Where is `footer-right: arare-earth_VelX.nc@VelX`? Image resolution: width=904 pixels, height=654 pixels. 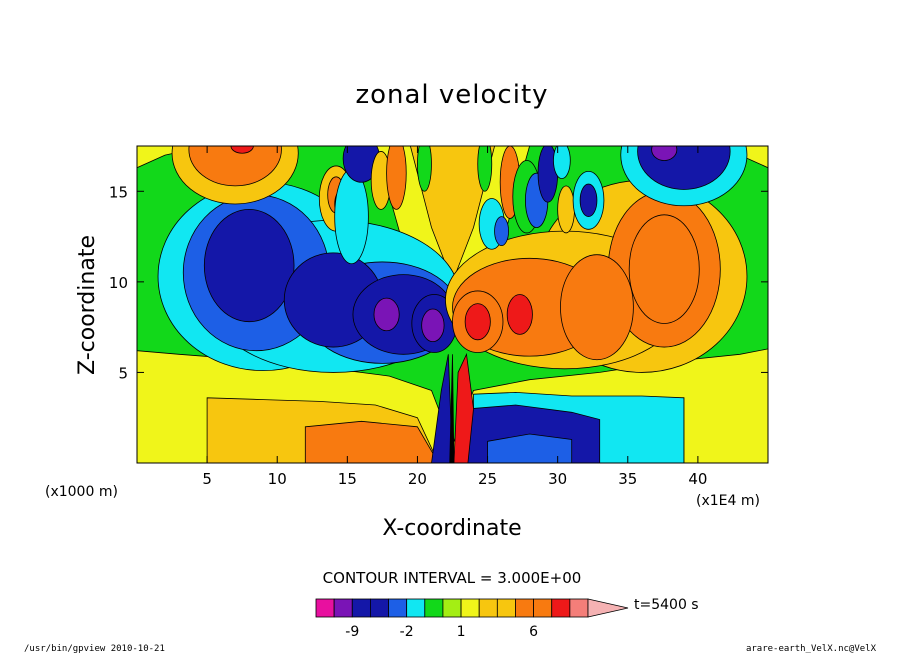
footer-right: arare-earth_VelX.nc@VelX is located at coordinates (811, 649).